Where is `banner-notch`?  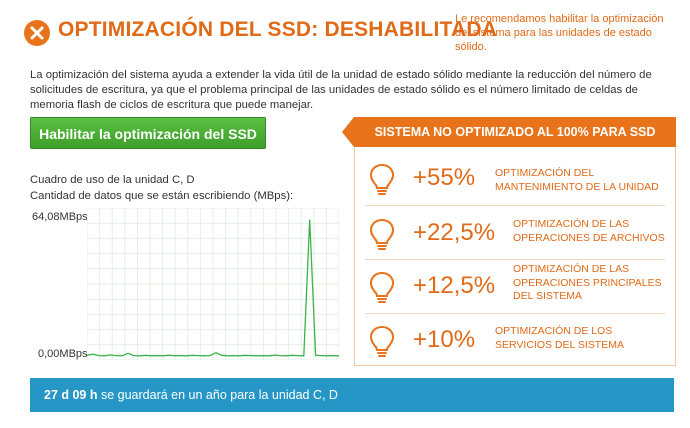 banner-notch is located at coordinates (348, 132).